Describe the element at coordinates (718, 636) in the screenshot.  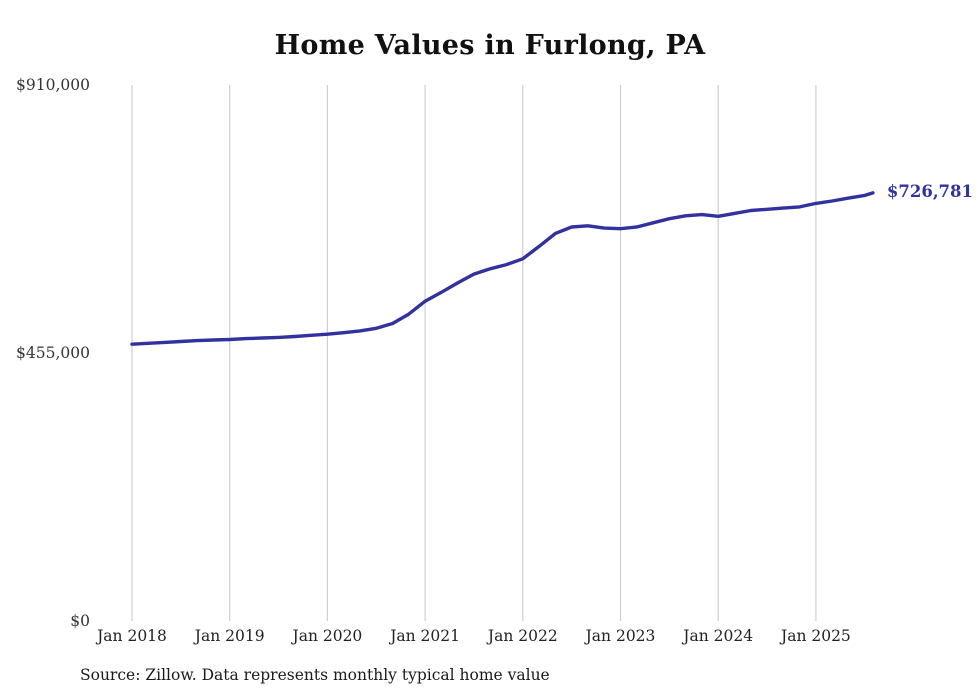
I see `x-axis-tick-label: Jan 2024` at that location.